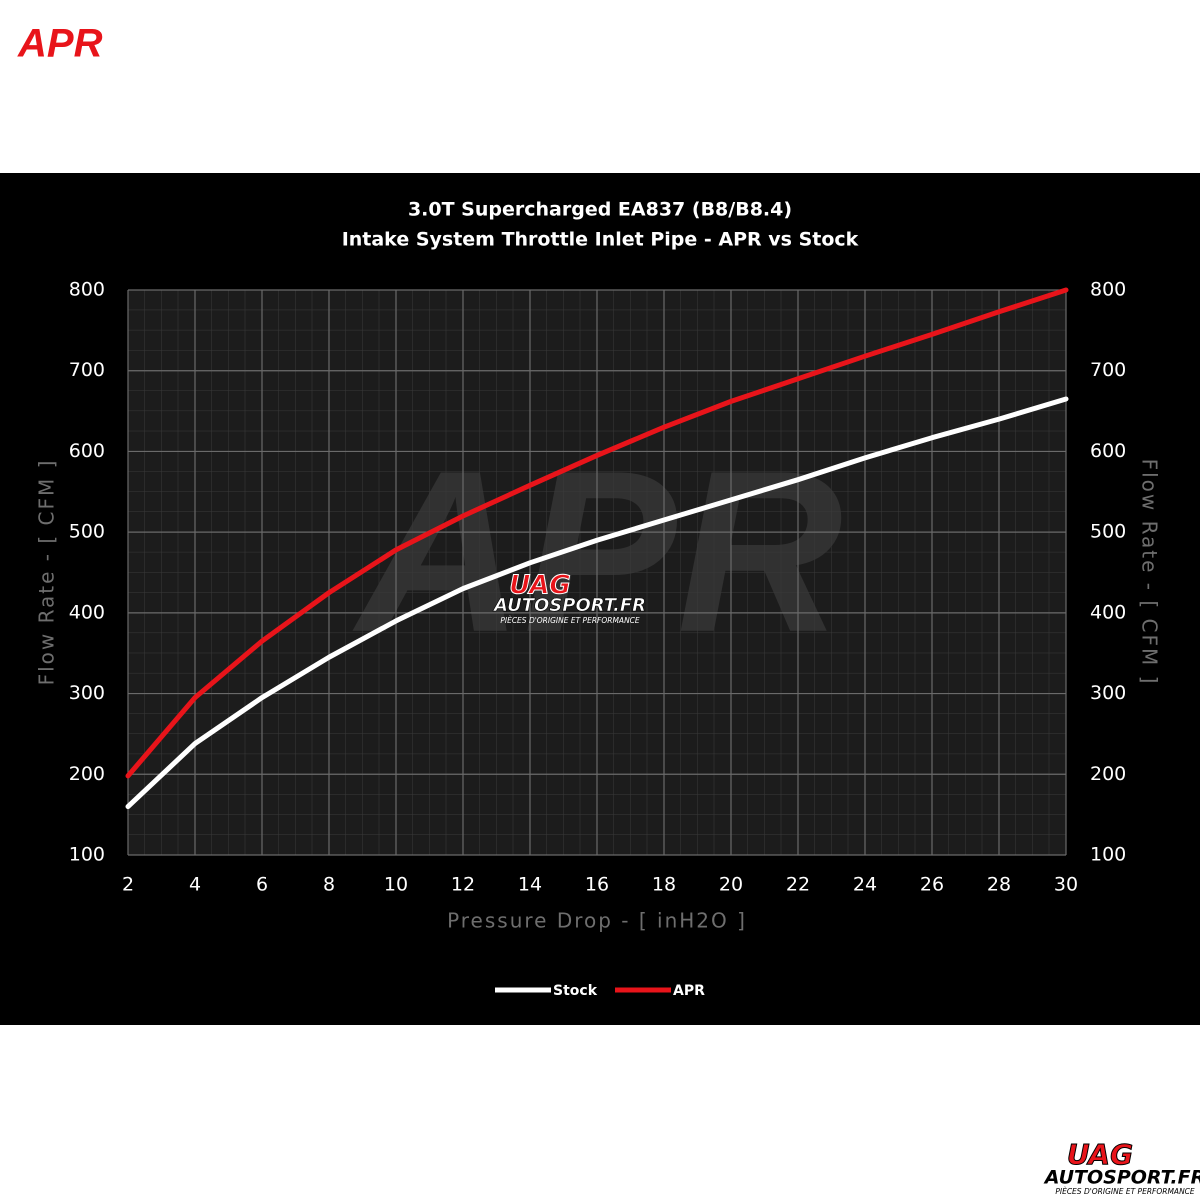 The height and width of the screenshot is (1200, 1200). Describe the element at coordinates (262, 885) in the screenshot. I see `x-tick-label: 6` at that location.